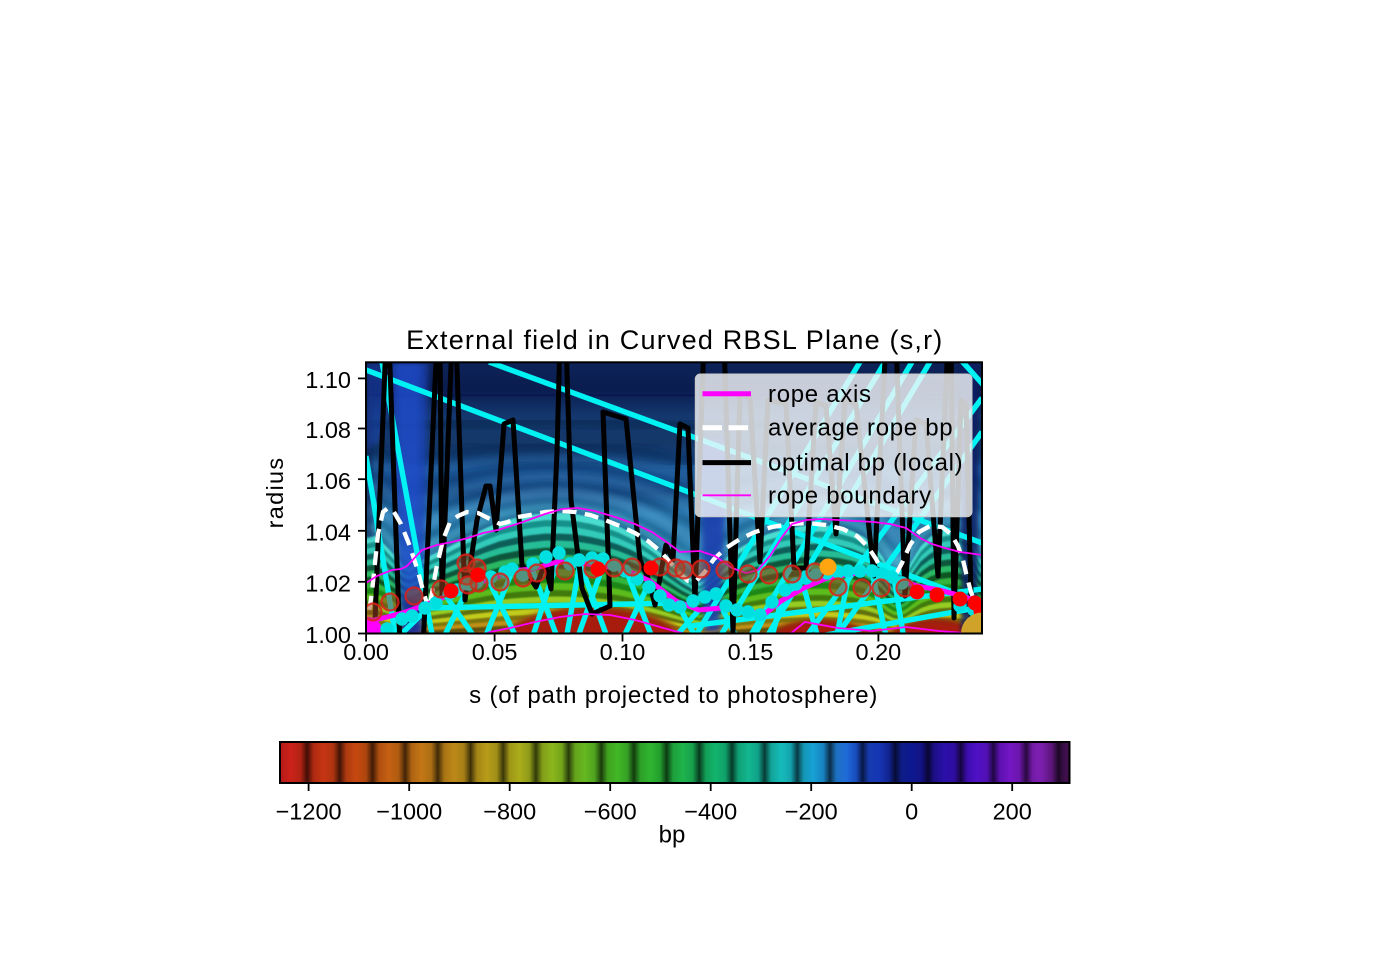 Image resolution: width=1375 pixels, height=960 pixels. Describe the element at coordinates (495, 652) in the screenshot. I see `svg-text: 0.05` at that location.